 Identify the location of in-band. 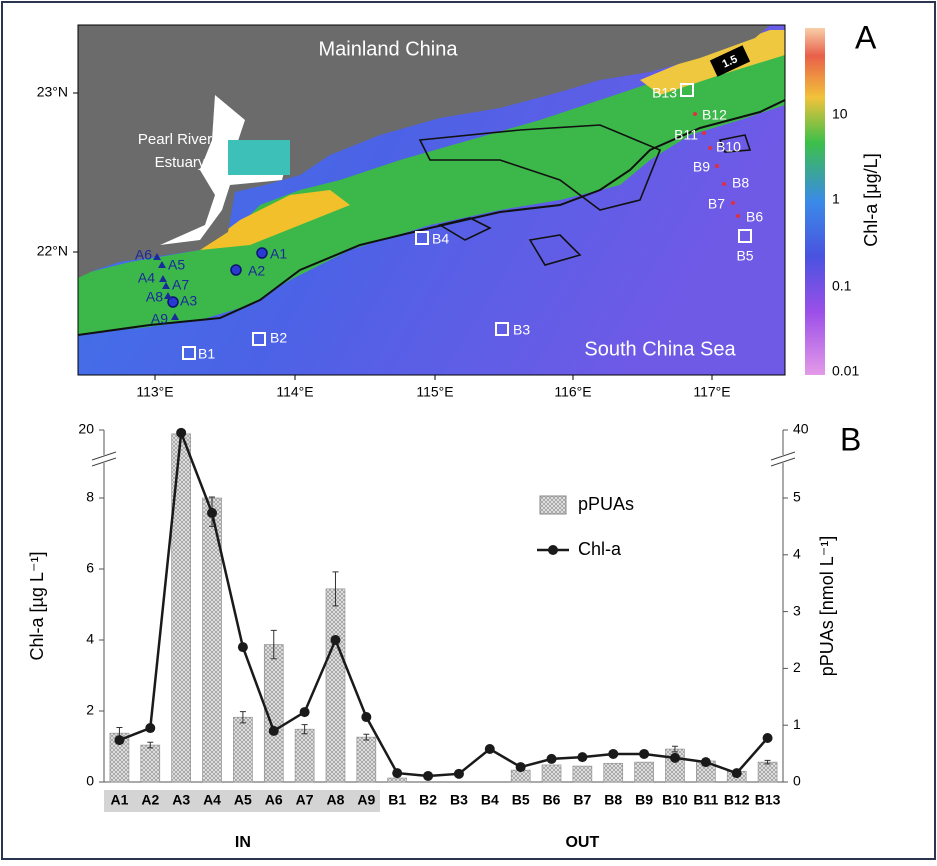
(242, 801).